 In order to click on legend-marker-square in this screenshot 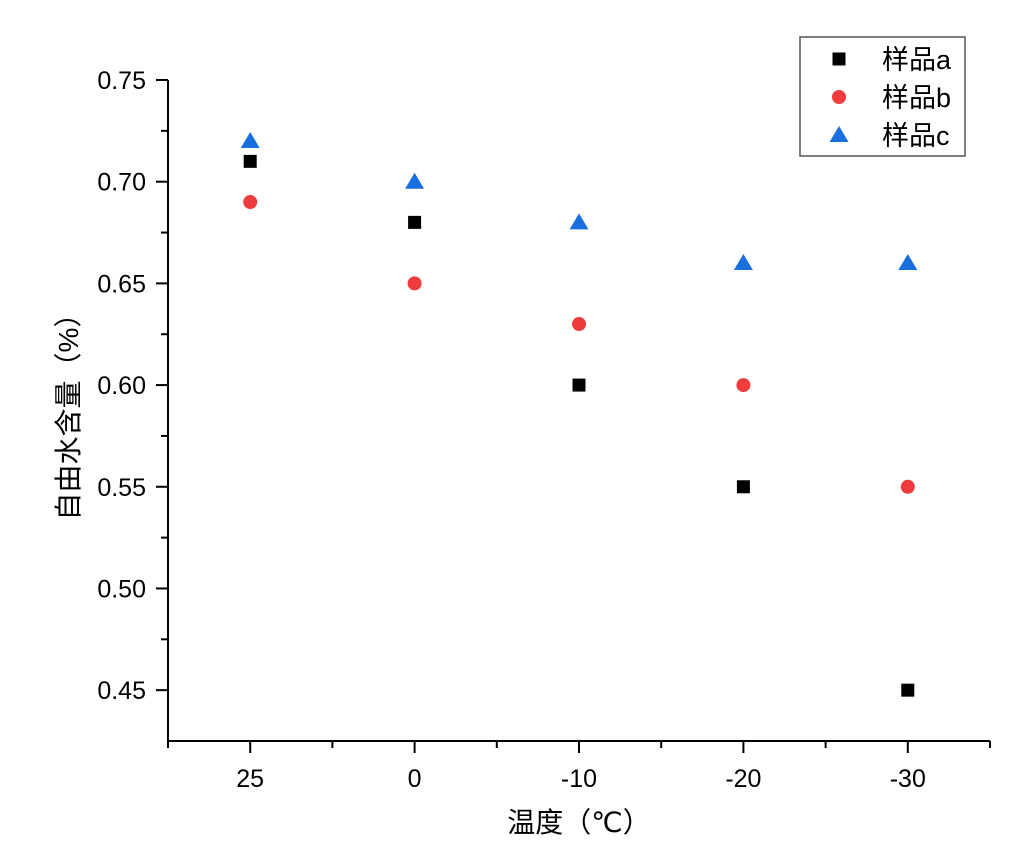, I will do `click(839, 59)`.